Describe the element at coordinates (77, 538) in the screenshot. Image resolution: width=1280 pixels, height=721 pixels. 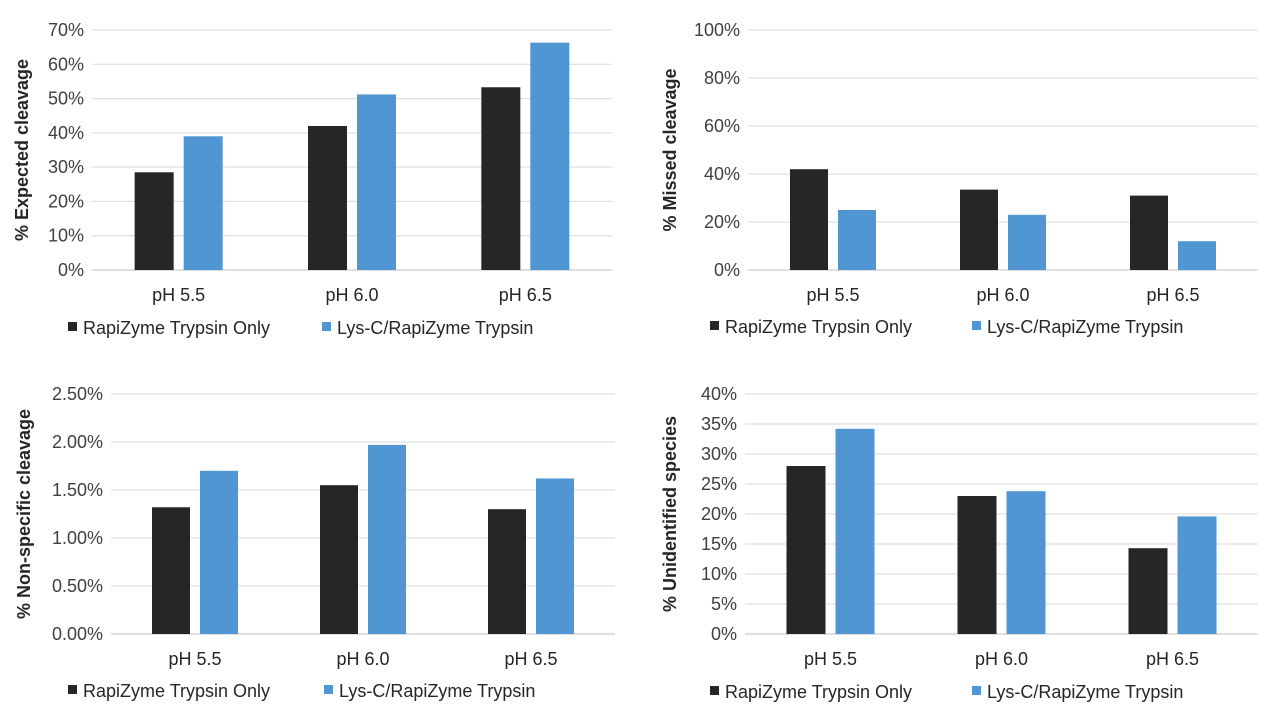
I see `y-tick-label: 1.00%` at that location.